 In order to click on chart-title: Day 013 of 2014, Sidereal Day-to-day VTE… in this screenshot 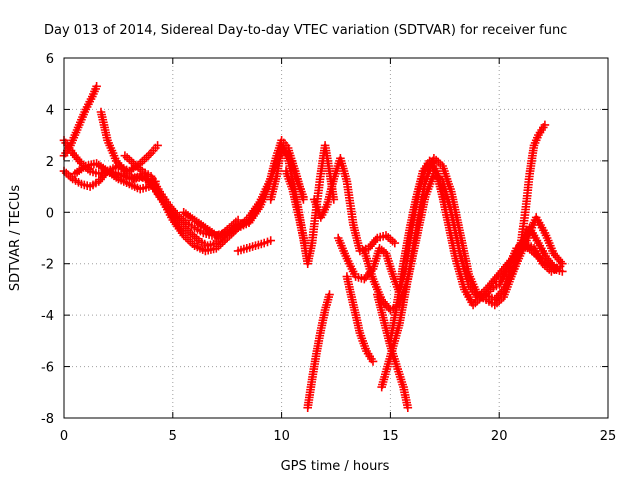, I will do `click(305, 30)`.